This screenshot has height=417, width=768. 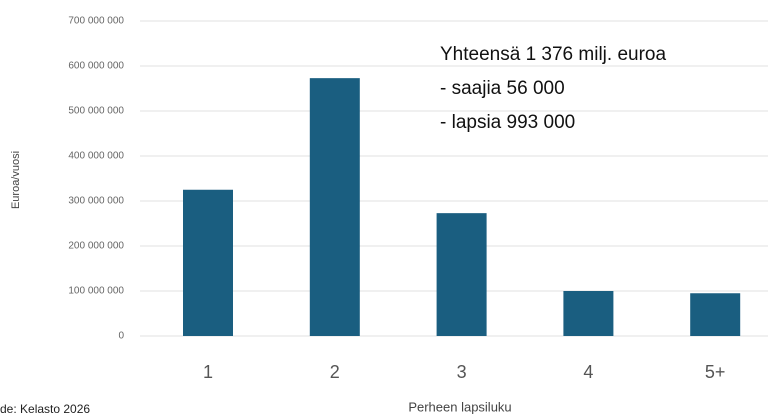 What do you see at coordinates (208, 372) in the screenshot?
I see `x-tick-label: 1` at bounding box center [208, 372].